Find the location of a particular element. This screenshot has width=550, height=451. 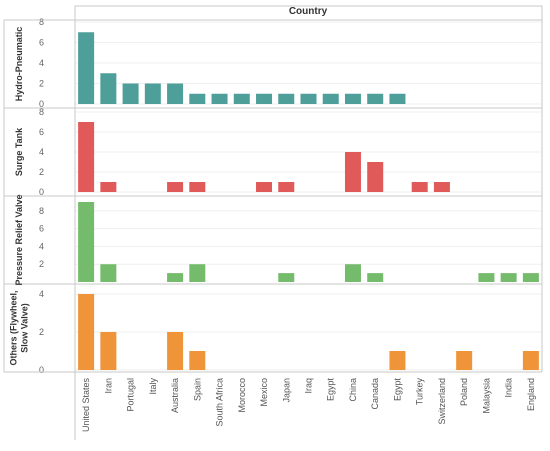

row-label-3: Others (Flywheel, is located at coordinates (14, 327).